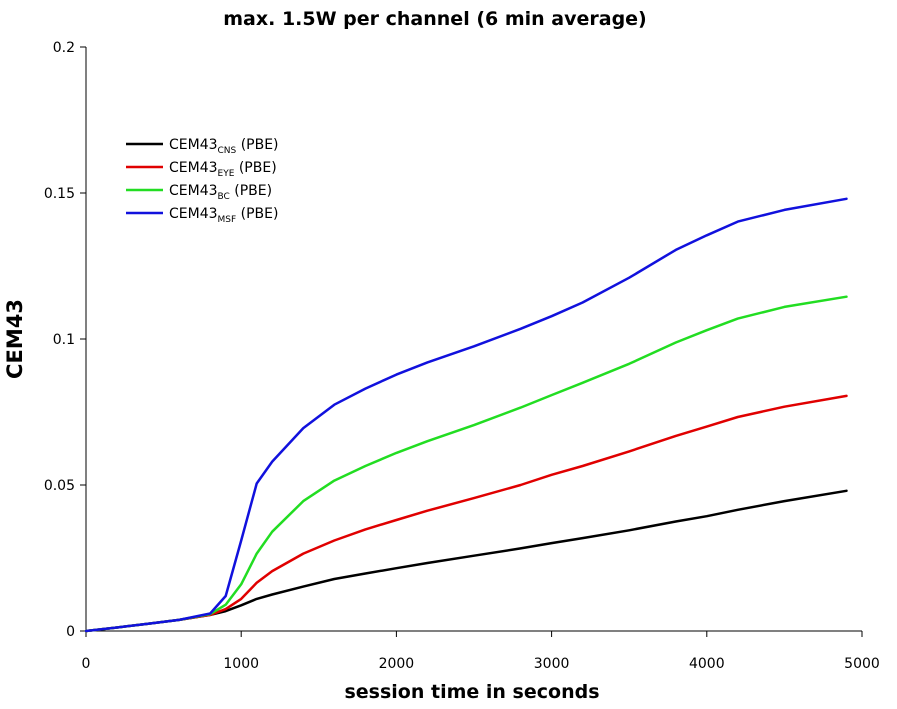  Describe the element at coordinates (552, 664) in the screenshot. I see `x-tick-label: 3000` at that location.